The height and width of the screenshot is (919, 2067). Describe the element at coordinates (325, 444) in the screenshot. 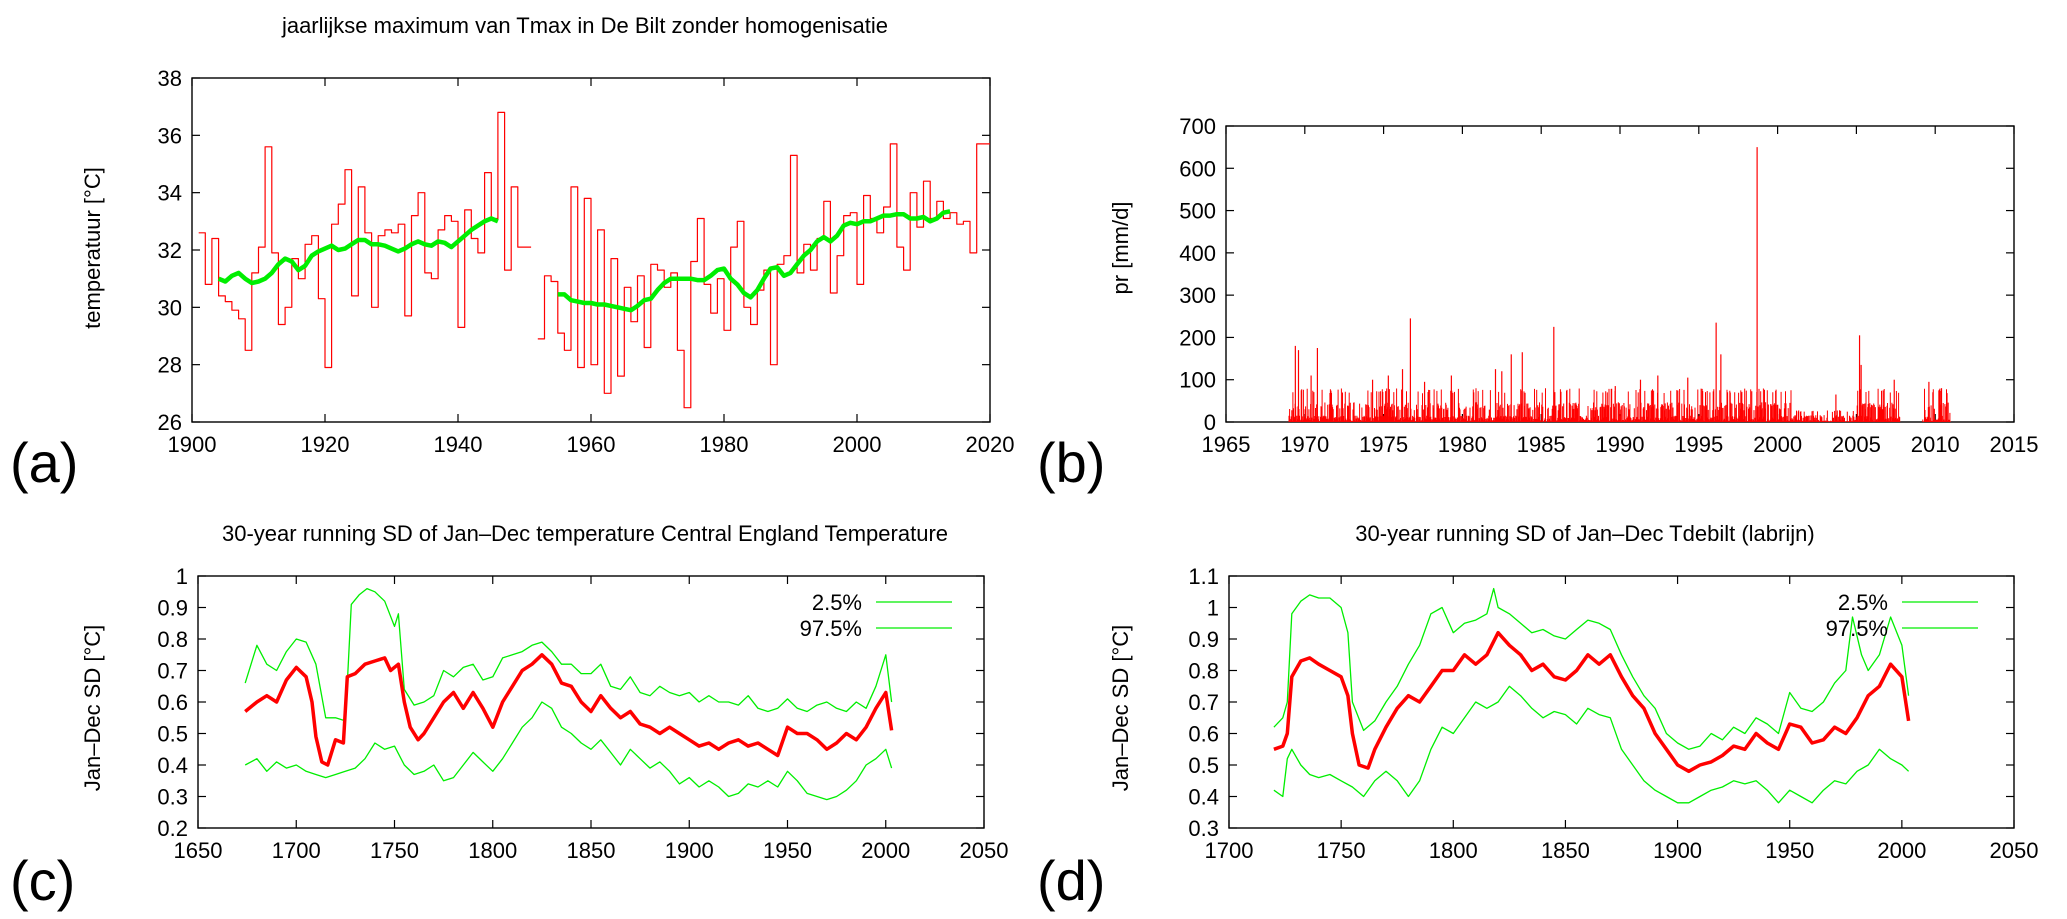

I see `x-tick-label-a-1: 1920` at that location.